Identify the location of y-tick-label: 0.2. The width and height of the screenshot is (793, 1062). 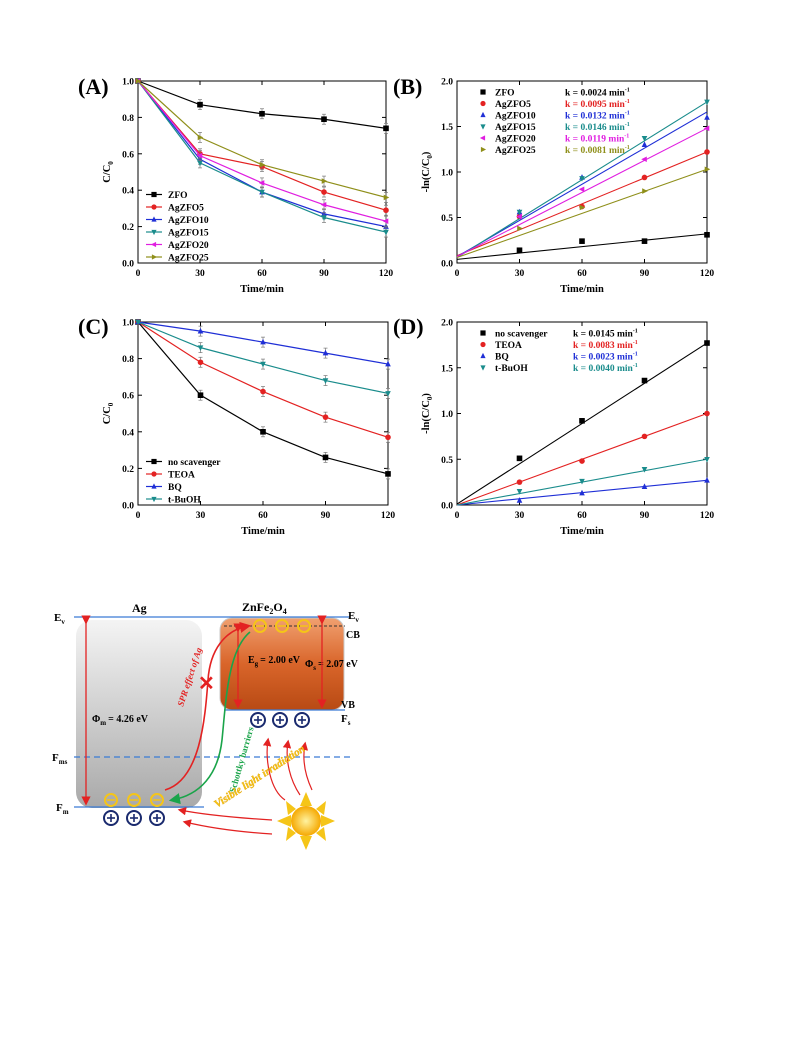
(128, 470).